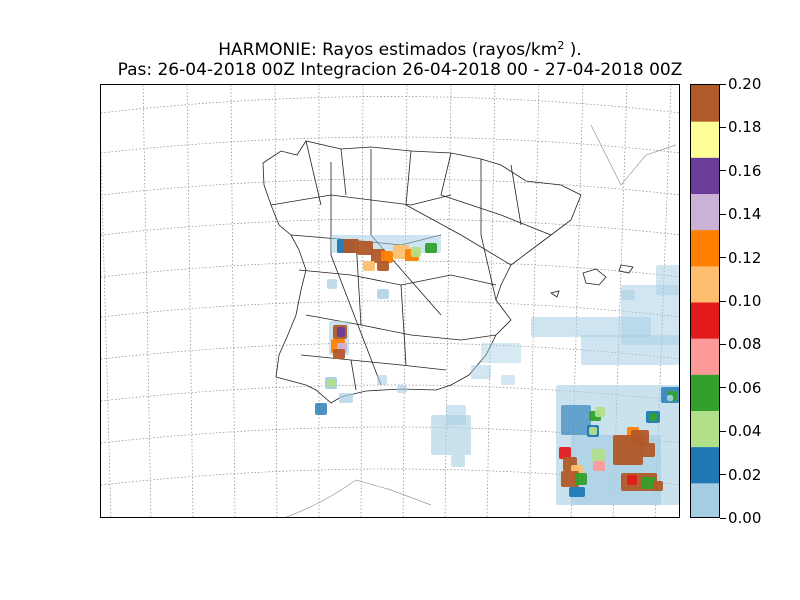 Image resolution: width=800 pixels, height=600 pixels. Describe the element at coordinates (573, 50) in the screenshot. I see `title-suffix: ).` at that location.